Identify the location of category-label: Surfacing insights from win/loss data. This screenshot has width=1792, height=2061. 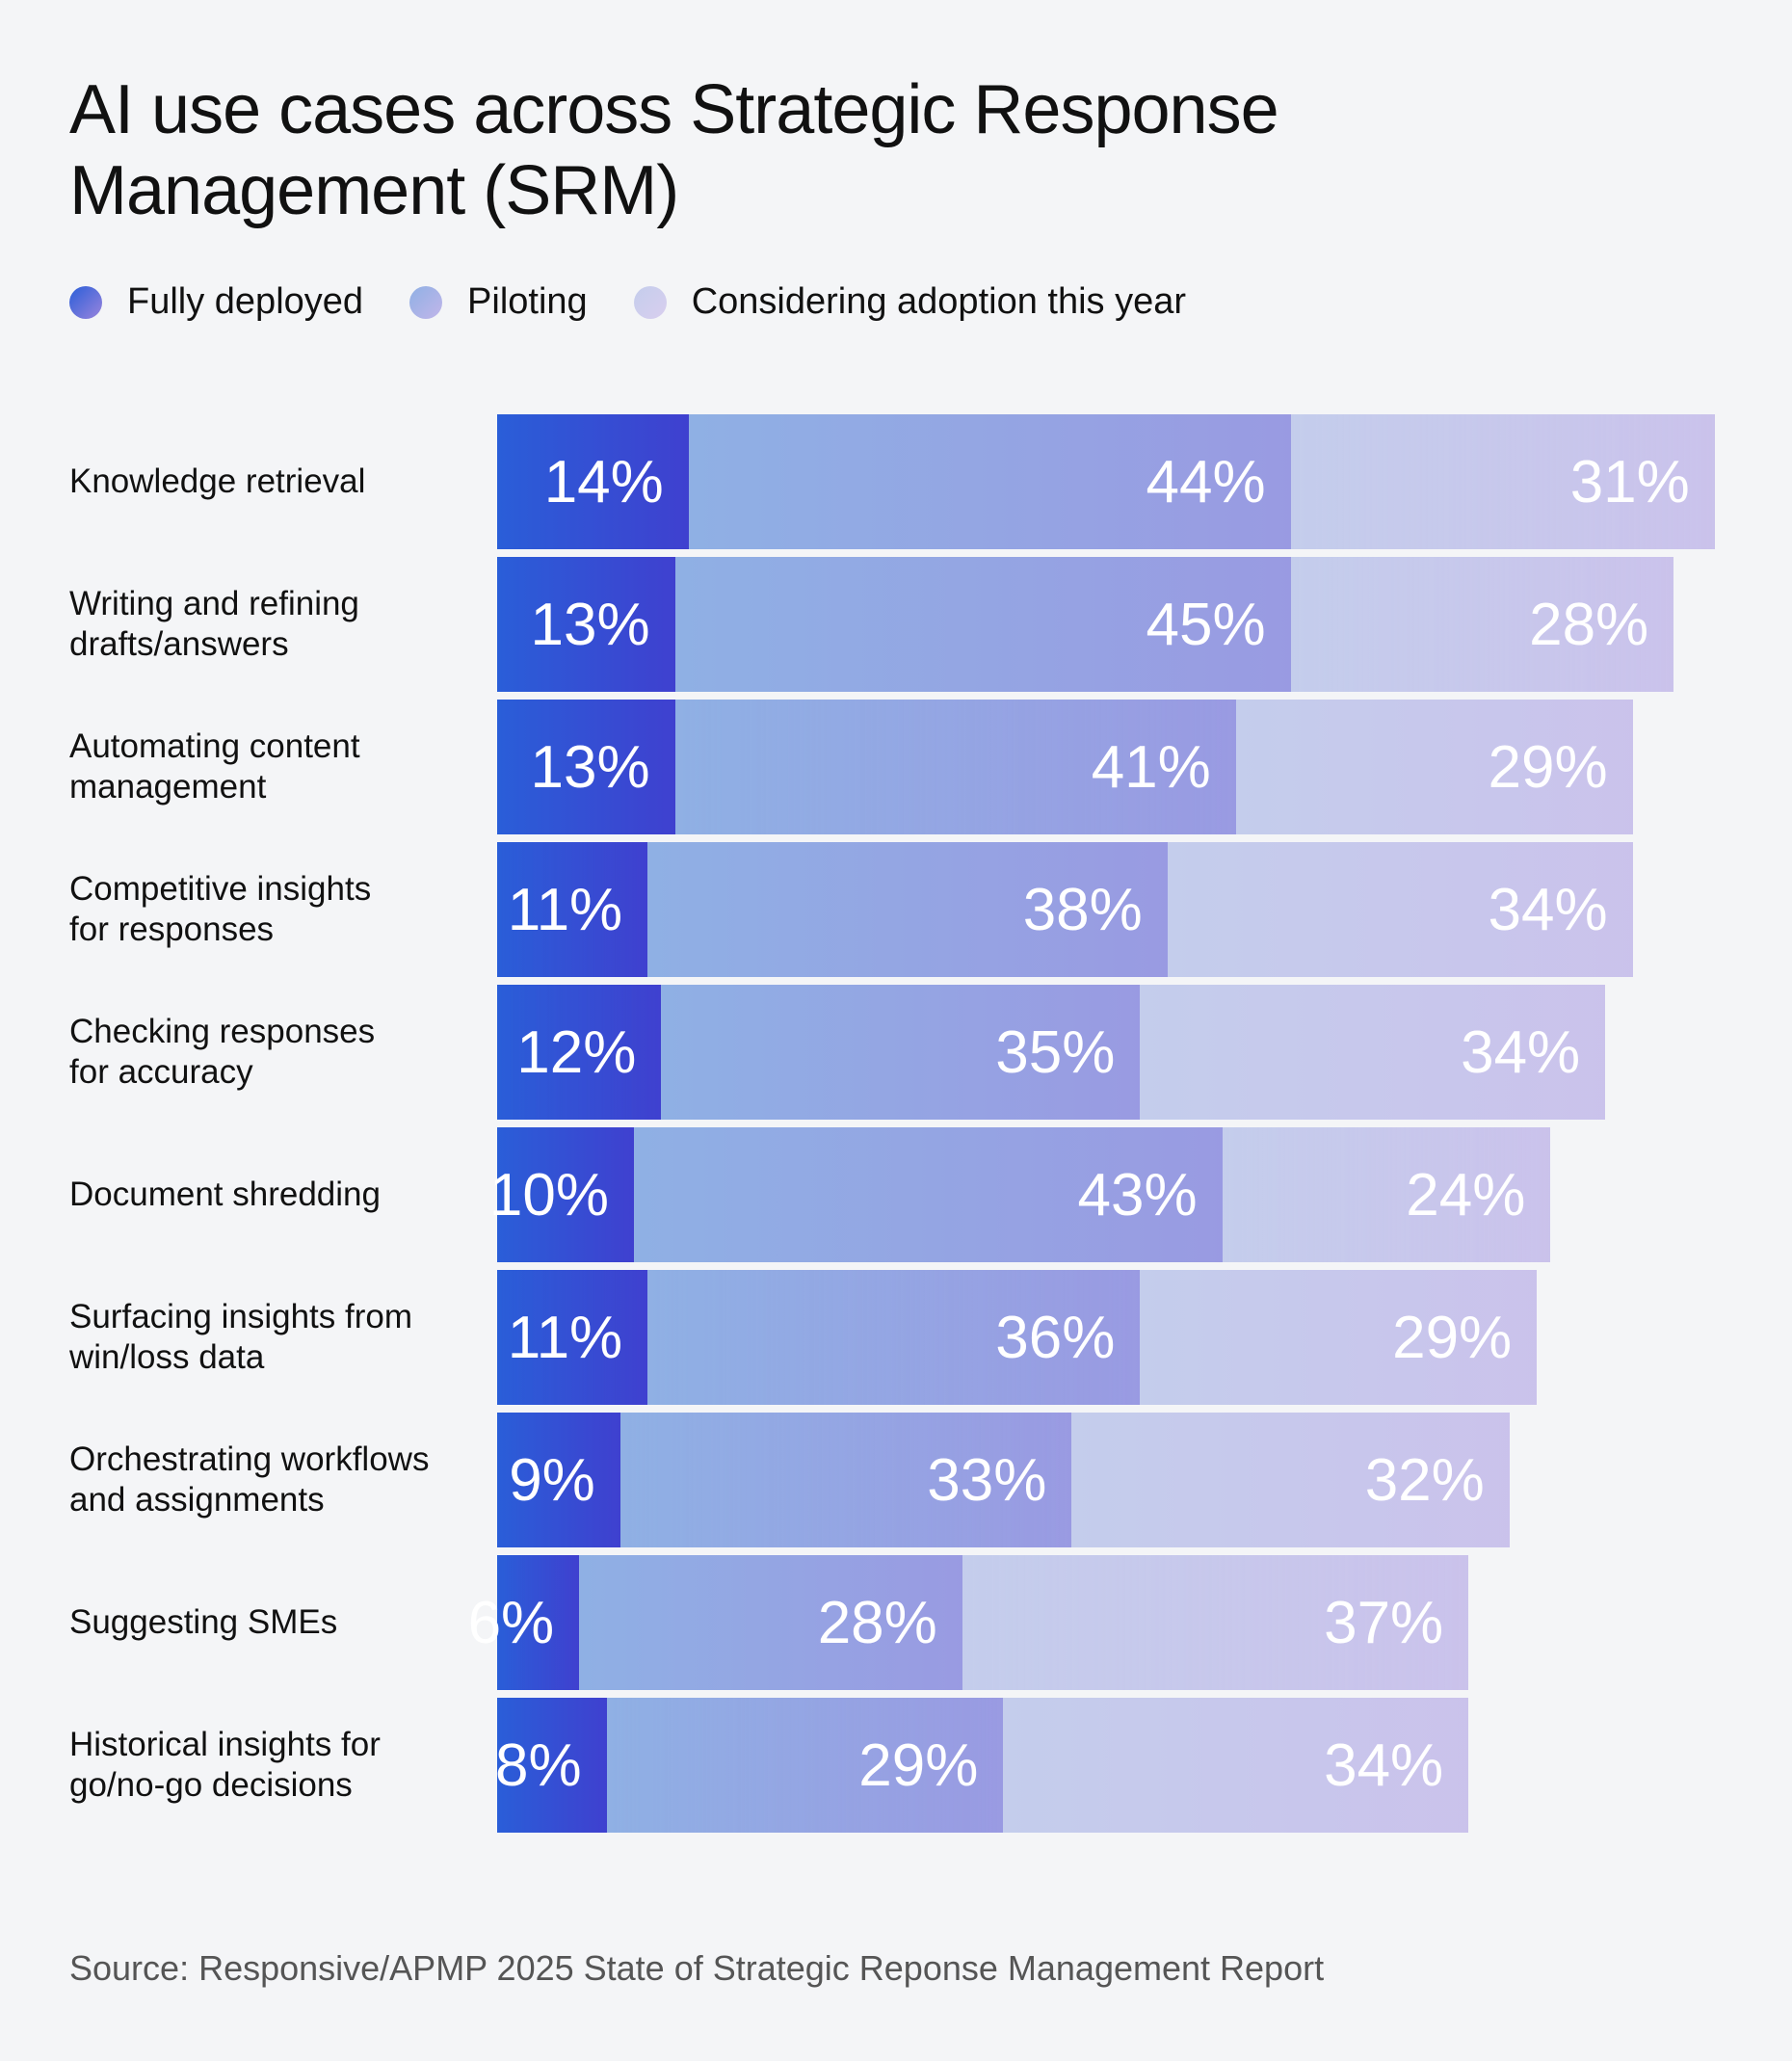
(241, 1337).